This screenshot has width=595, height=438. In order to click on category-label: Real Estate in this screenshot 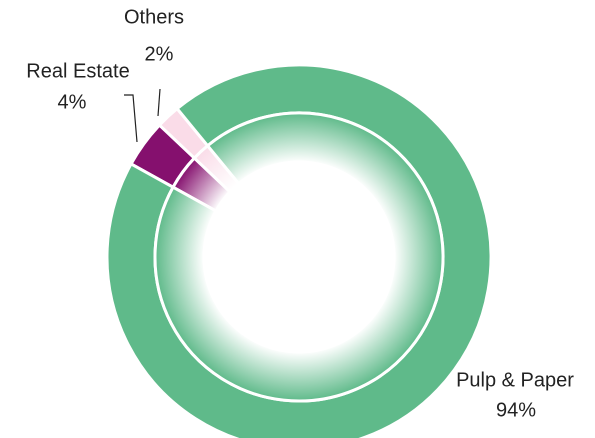, I will do `click(77, 71)`.